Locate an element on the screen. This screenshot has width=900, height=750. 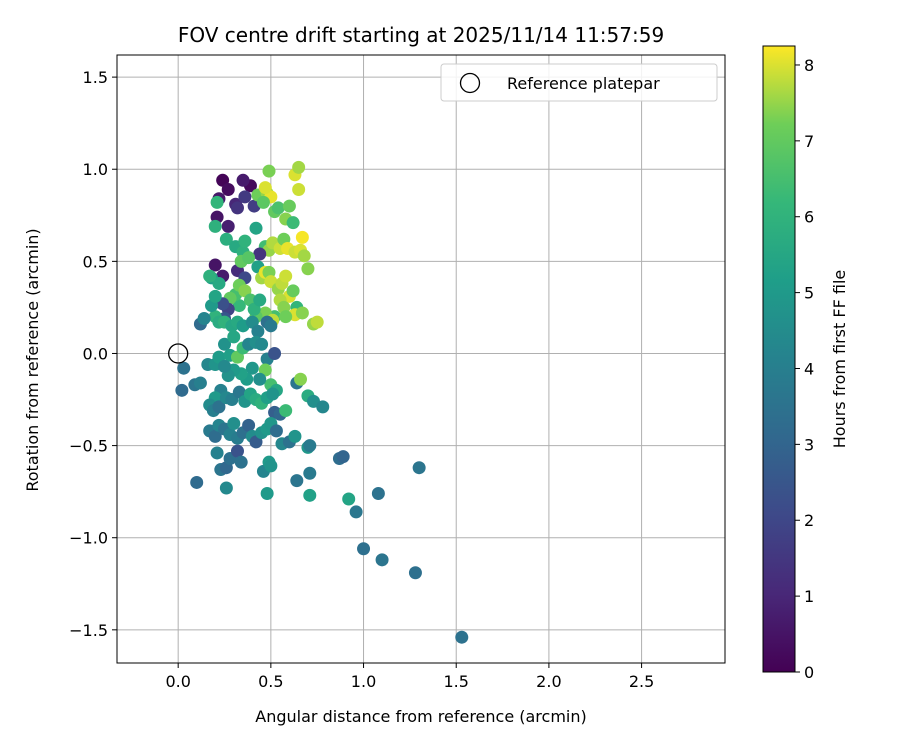
y-tick-label: −1.0 is located at coordinates (88, 538).